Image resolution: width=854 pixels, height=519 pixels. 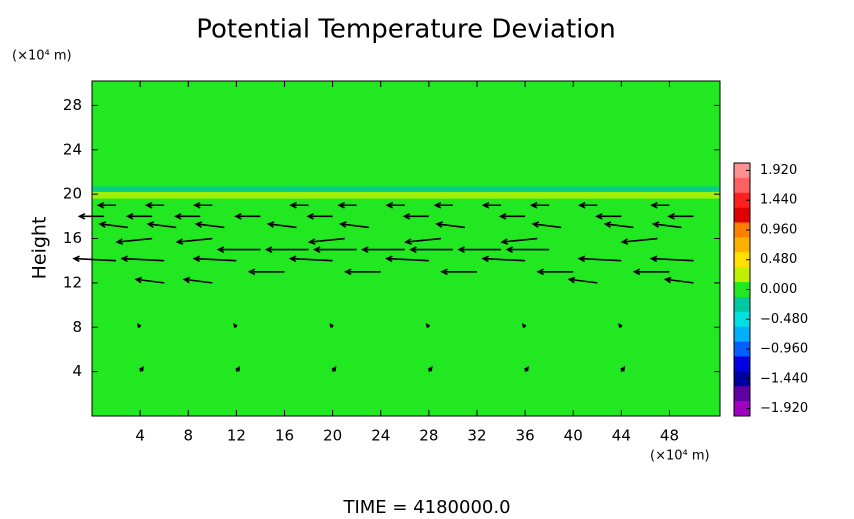 I want to click on colorbar-label: −1.920, so click(x=784, y=408).